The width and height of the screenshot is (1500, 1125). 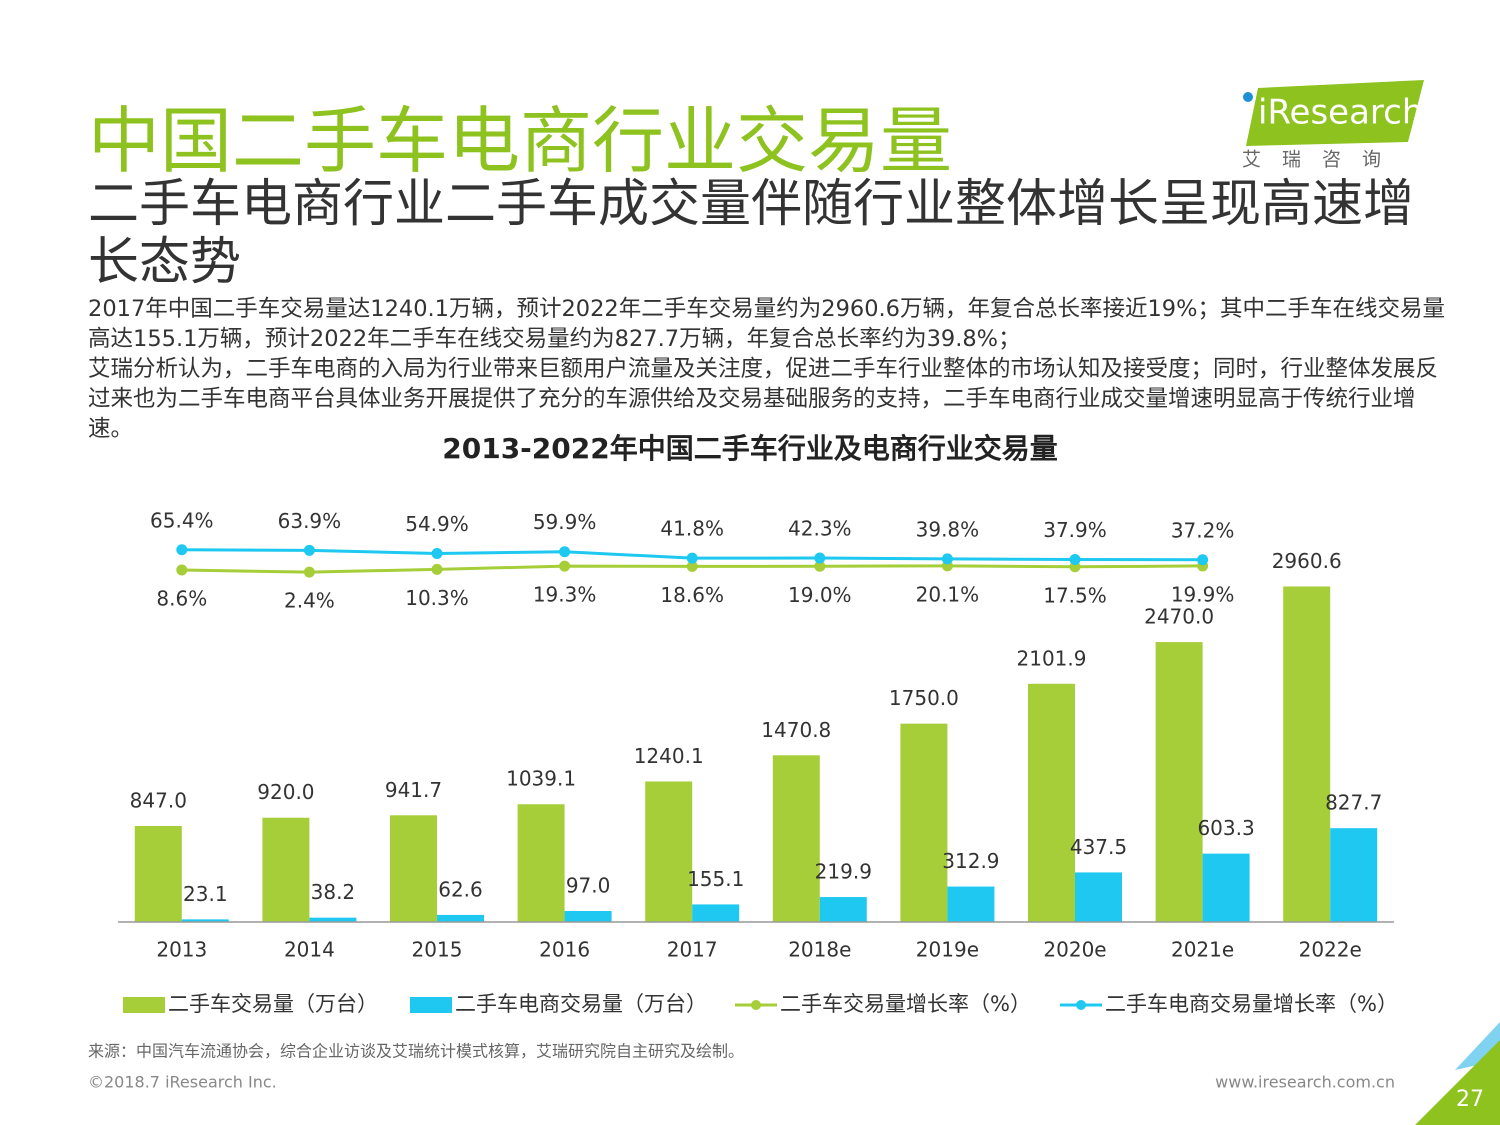 What do you see at coordinates (285, 792) in the screenshot?
I see `data-label: 920.0` at bounding box center [285, 792].